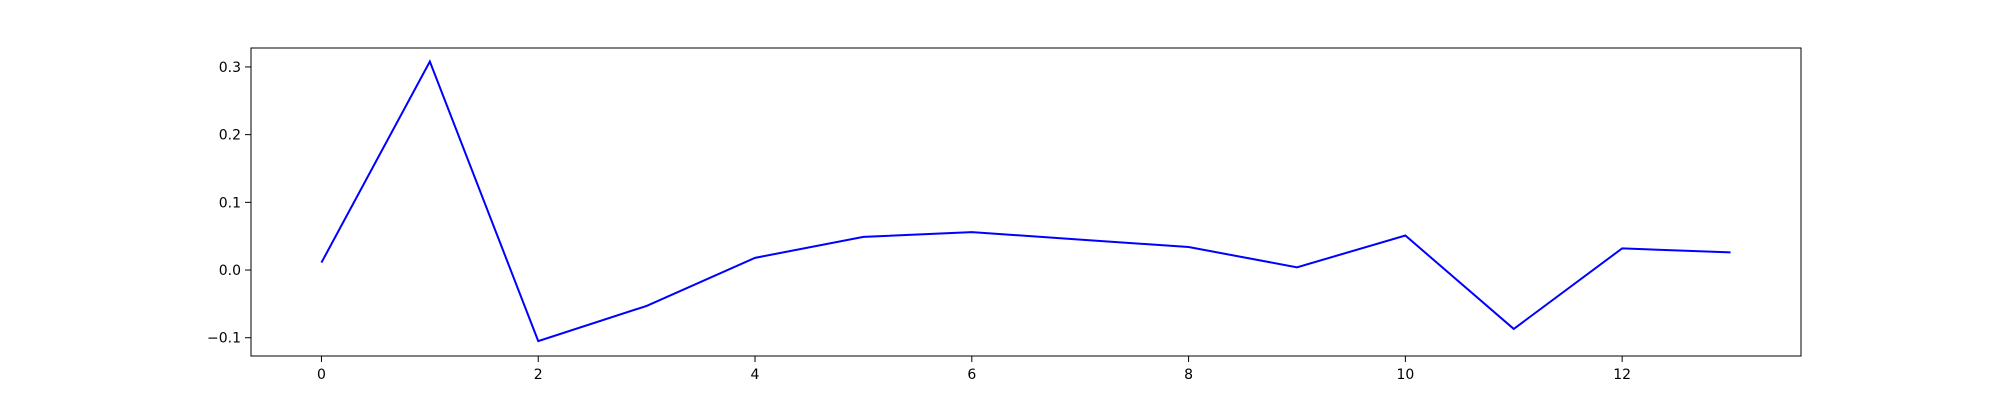 This screenshot has height=404, width=2000. I want to click on y-tick-label: 0.1, so click(230, 203).